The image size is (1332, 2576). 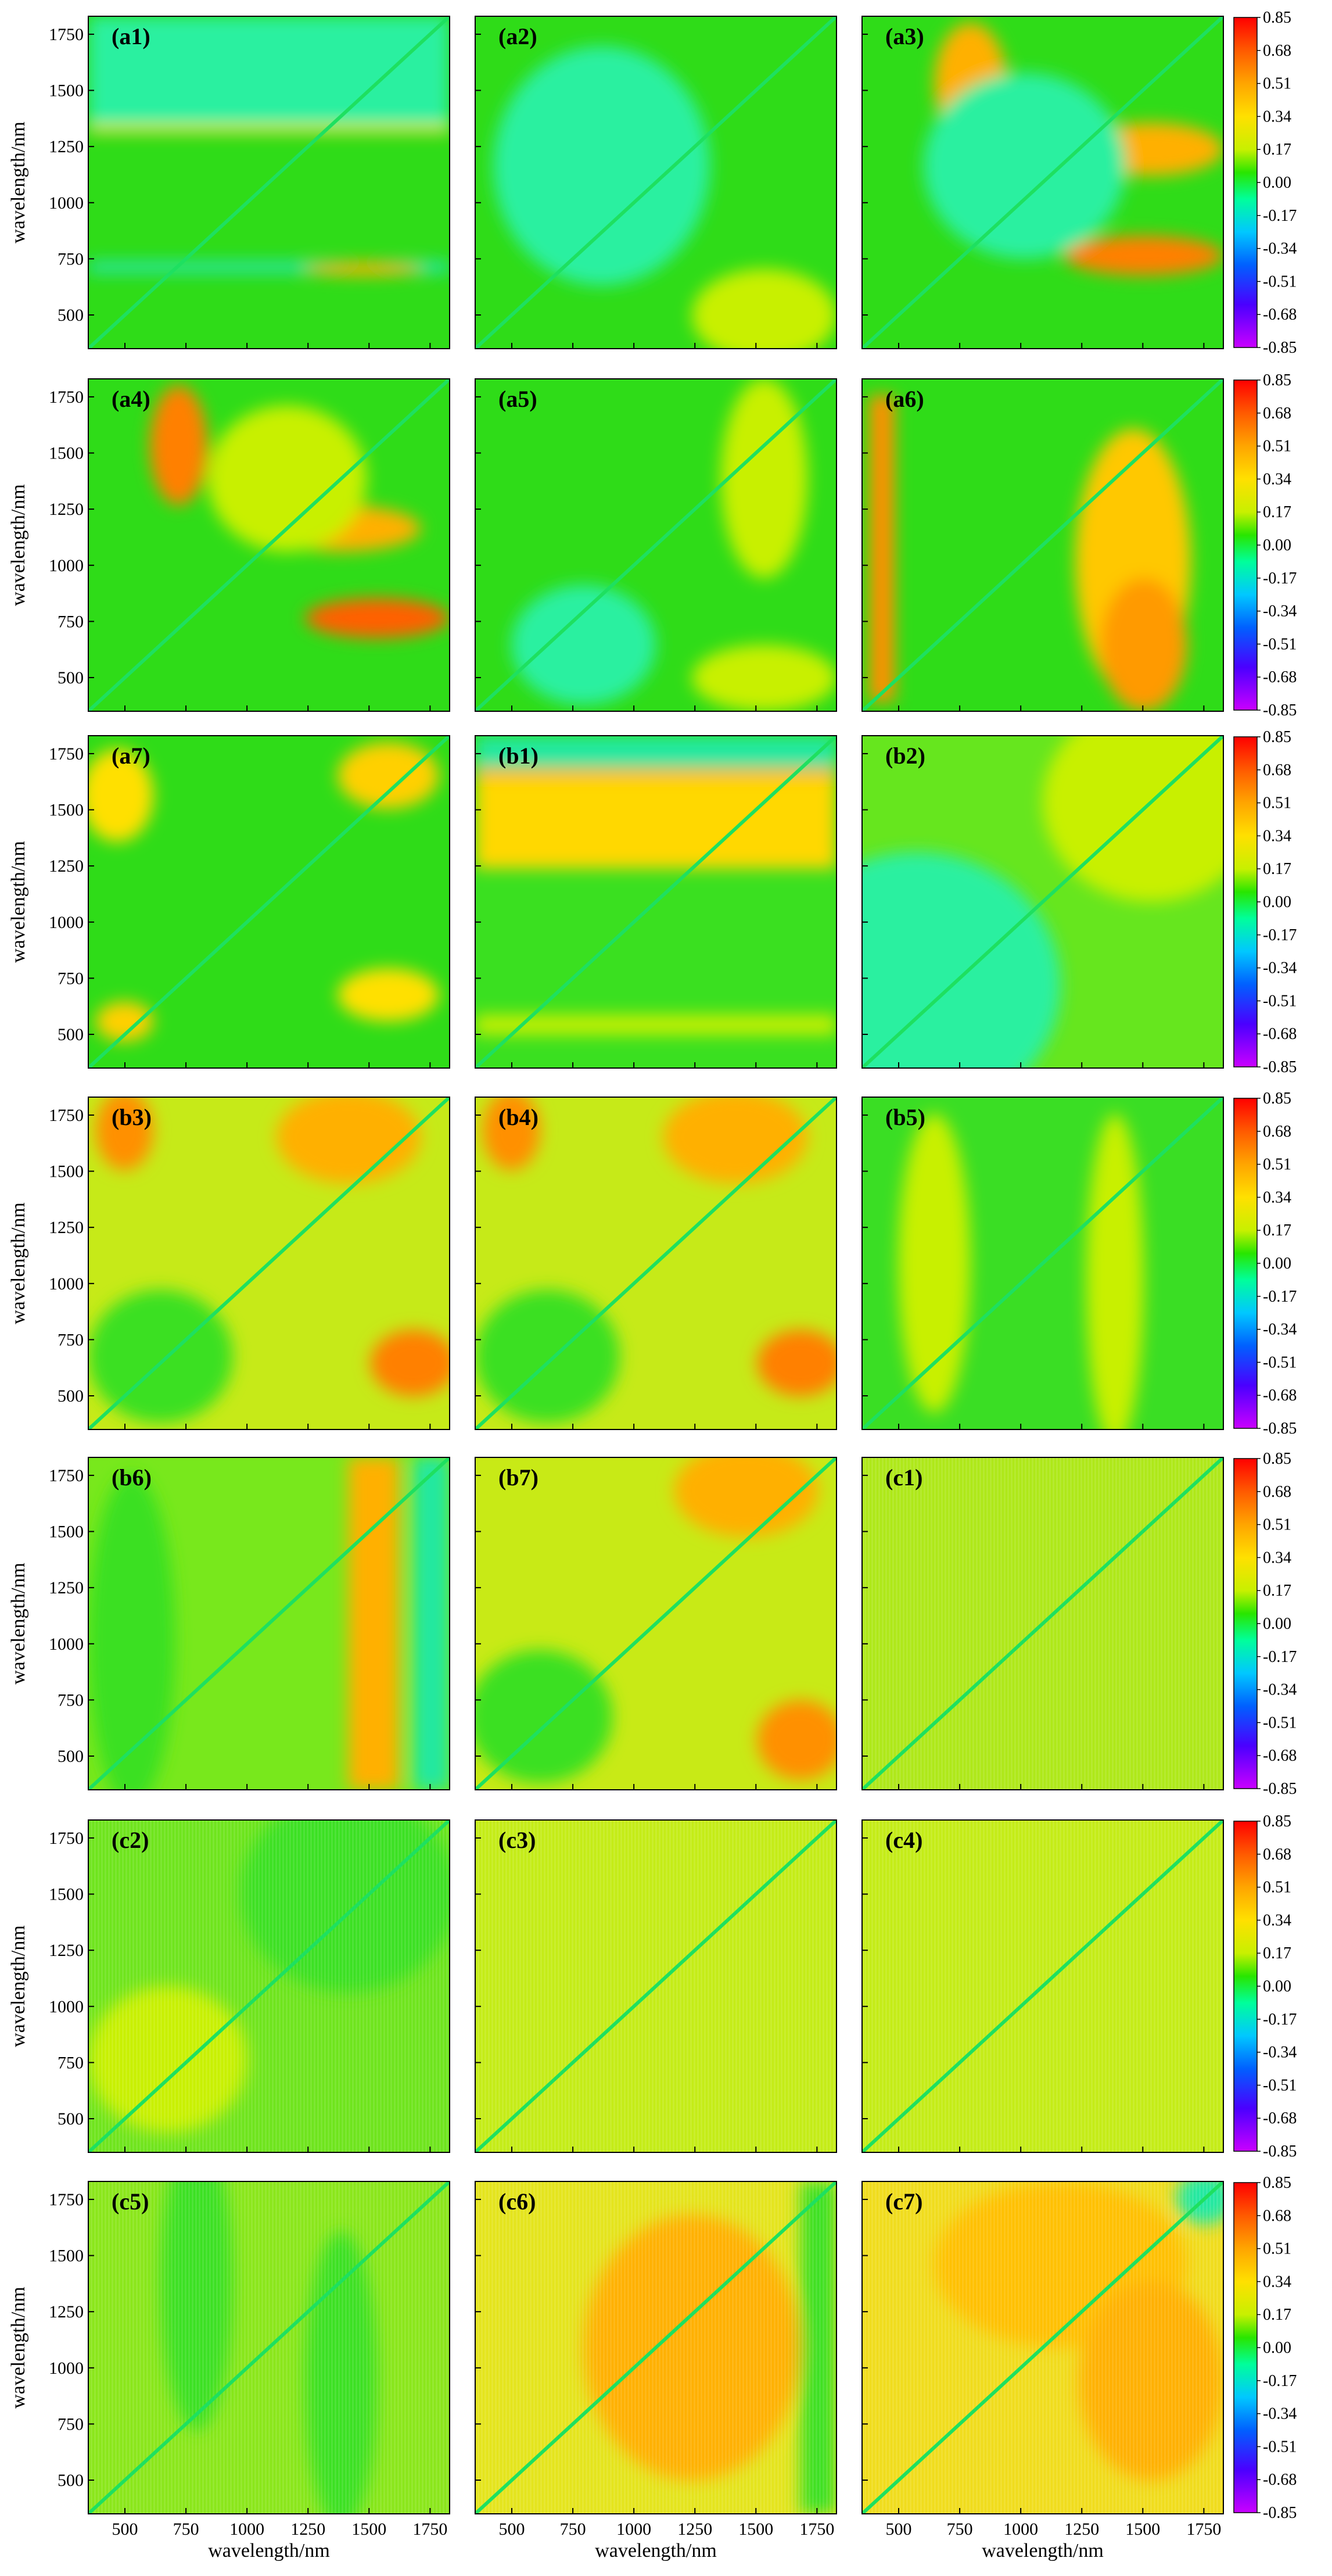 I want to click on panel-label-c3: (c3), so click(x=517, y=1840).